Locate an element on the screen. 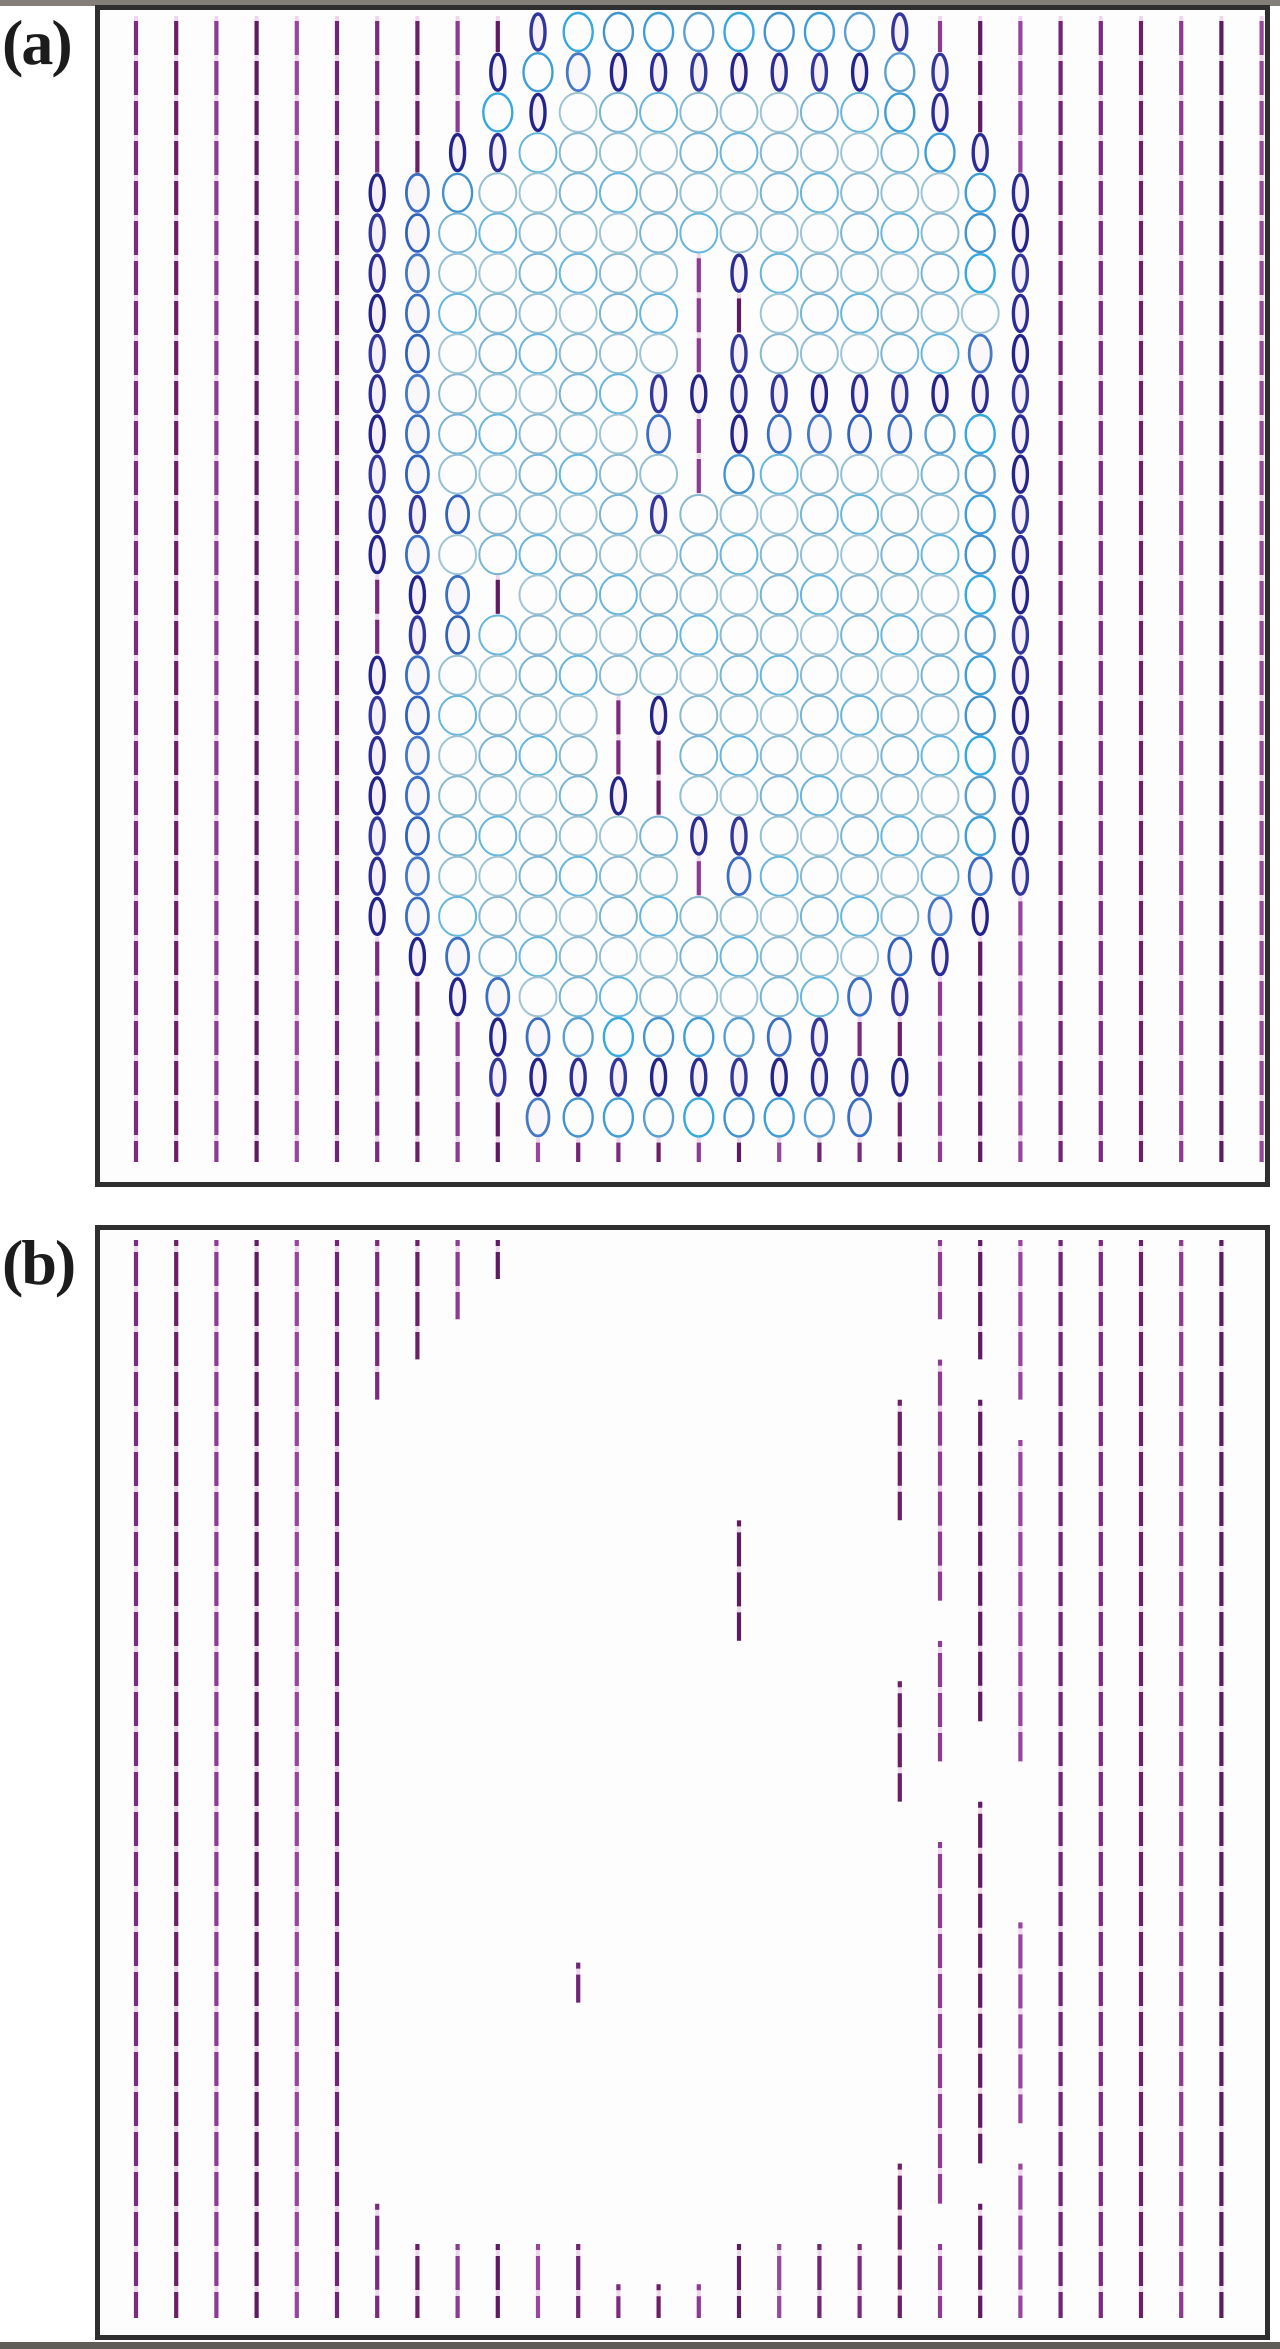  panel-b-label: (b) is located at coordinates (39, 1262).